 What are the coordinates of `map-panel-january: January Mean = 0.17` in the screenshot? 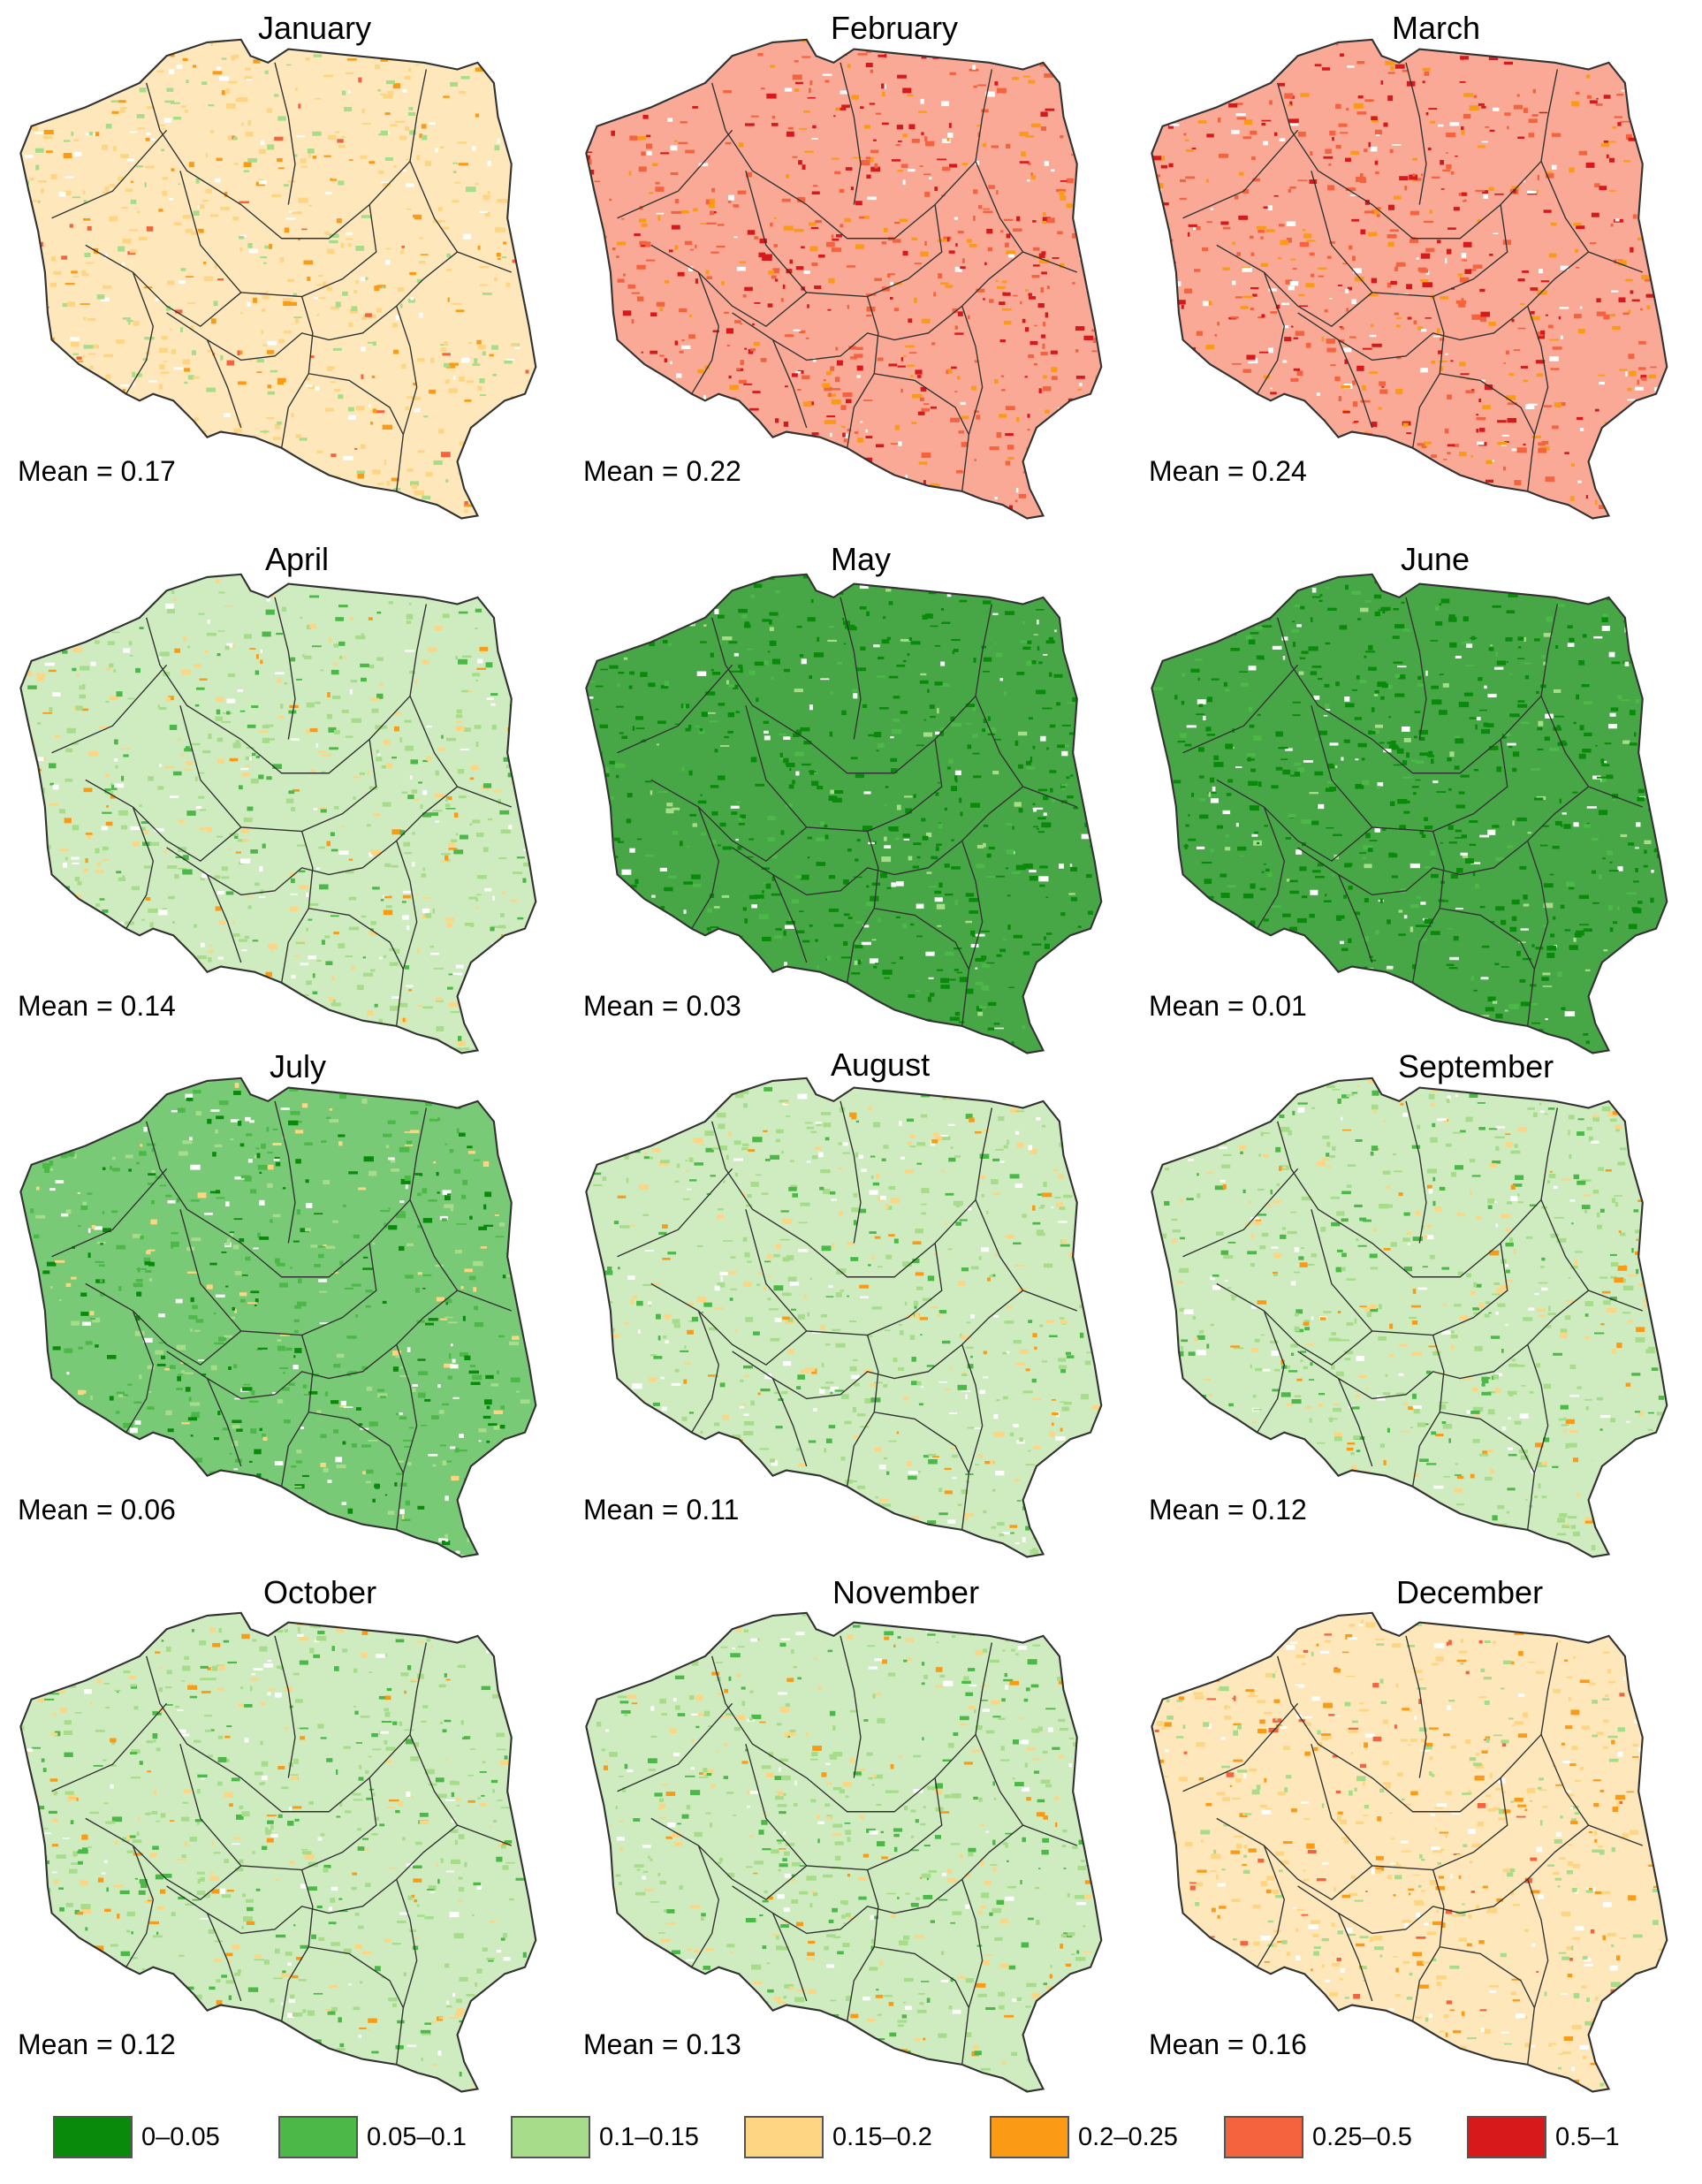 It's located at (274, 265).